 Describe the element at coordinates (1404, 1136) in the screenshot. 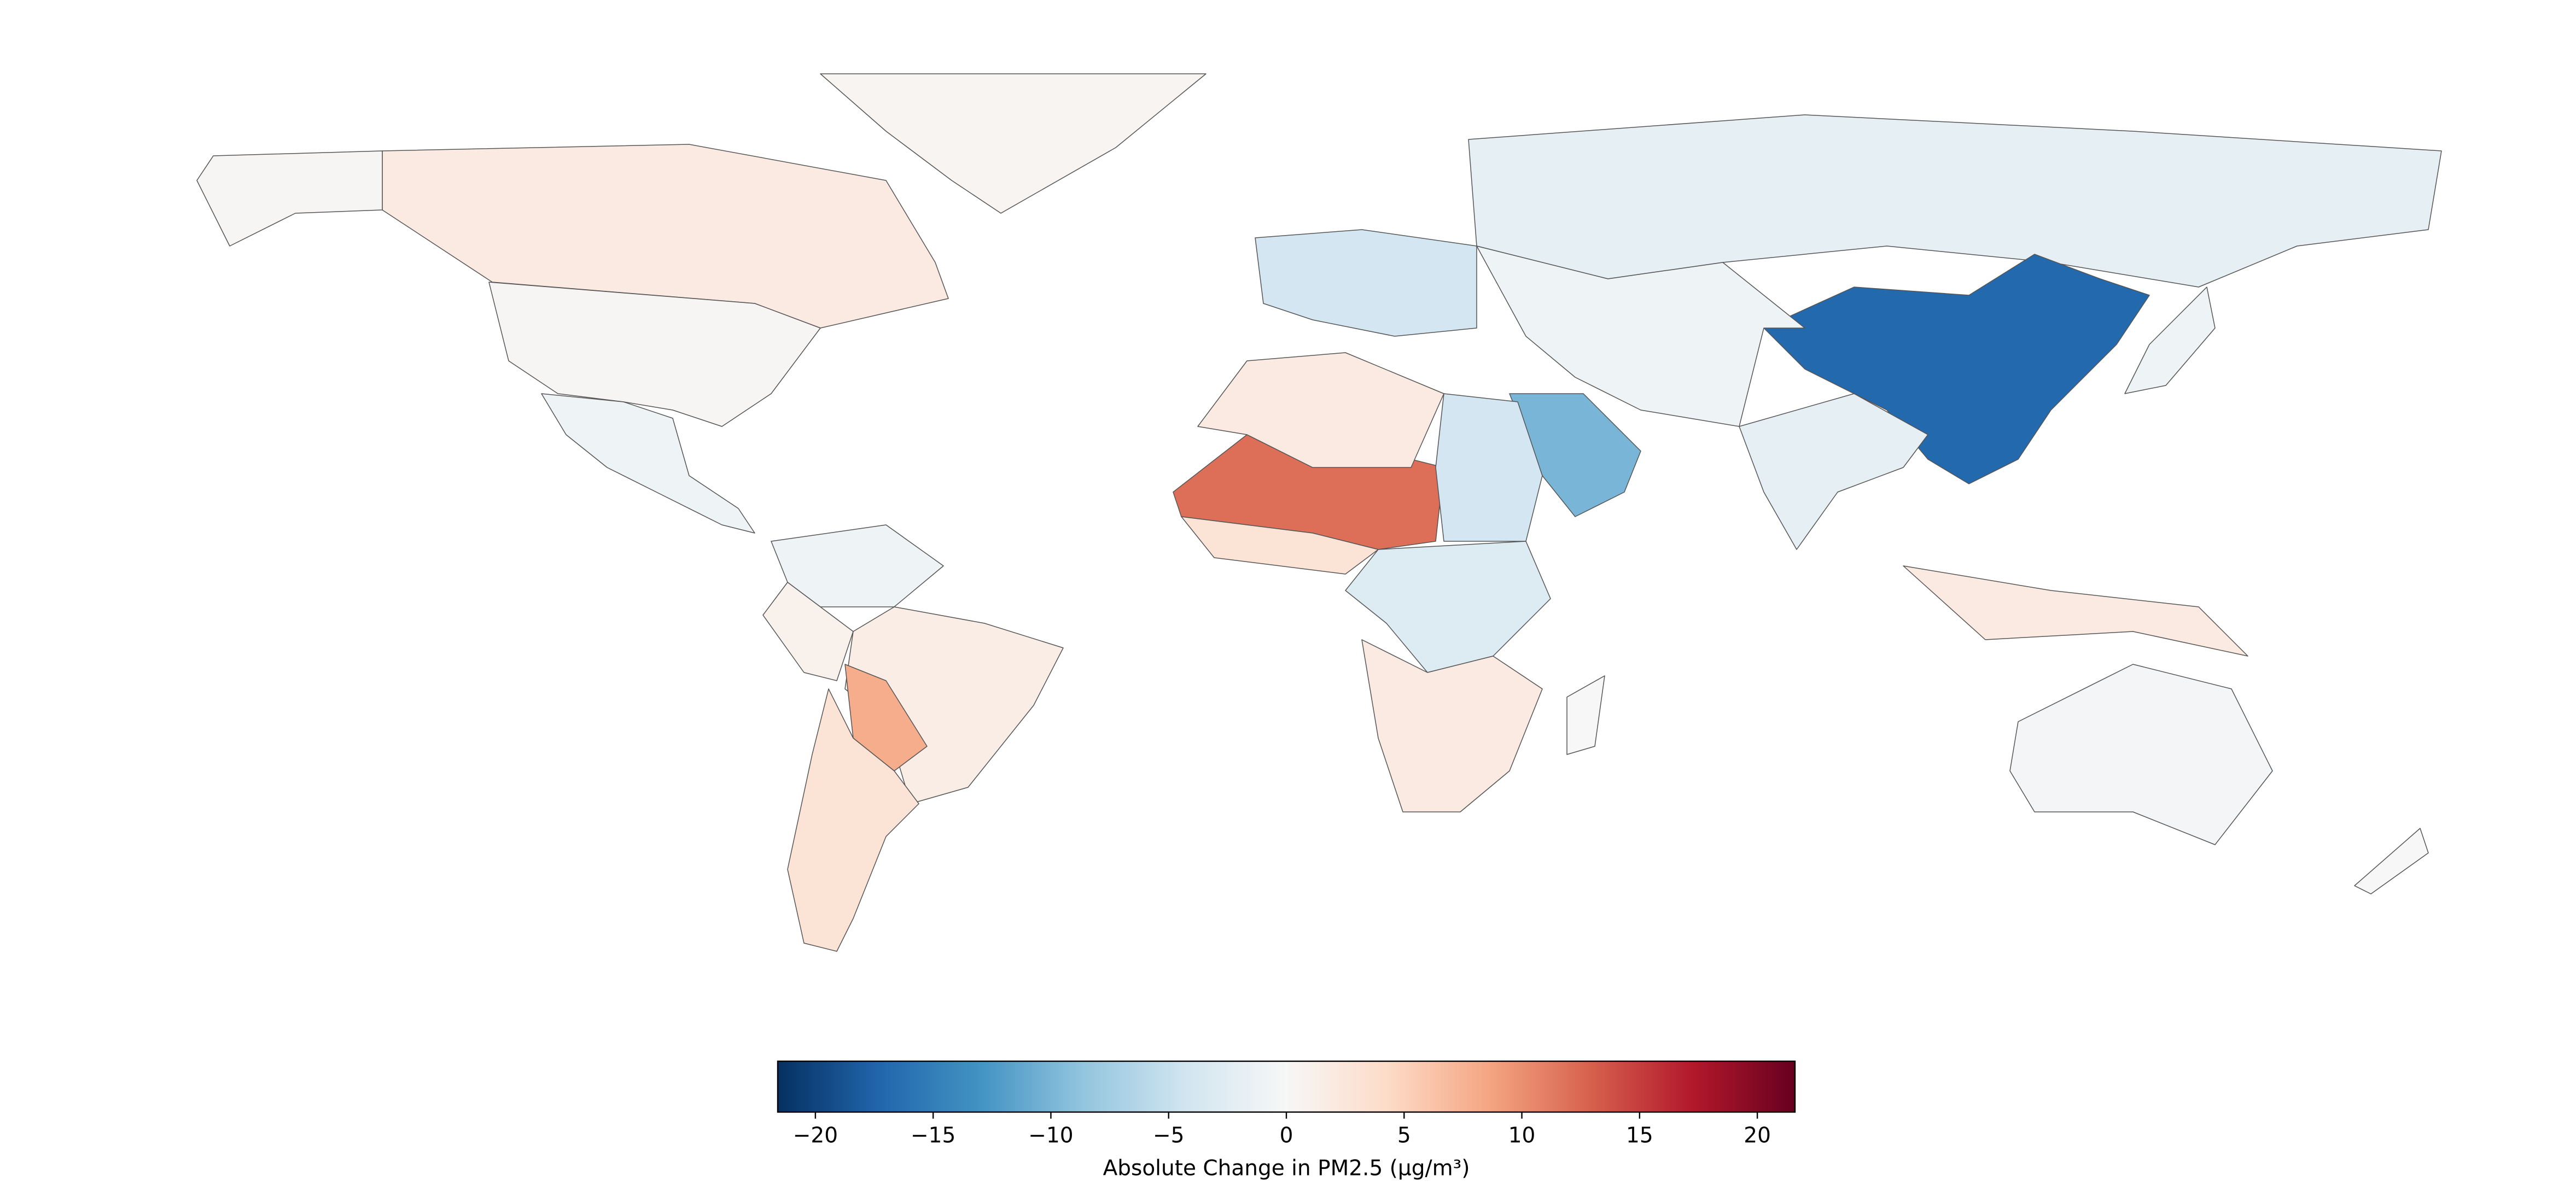

I see `colorbar-tick-label: 5` at that location.